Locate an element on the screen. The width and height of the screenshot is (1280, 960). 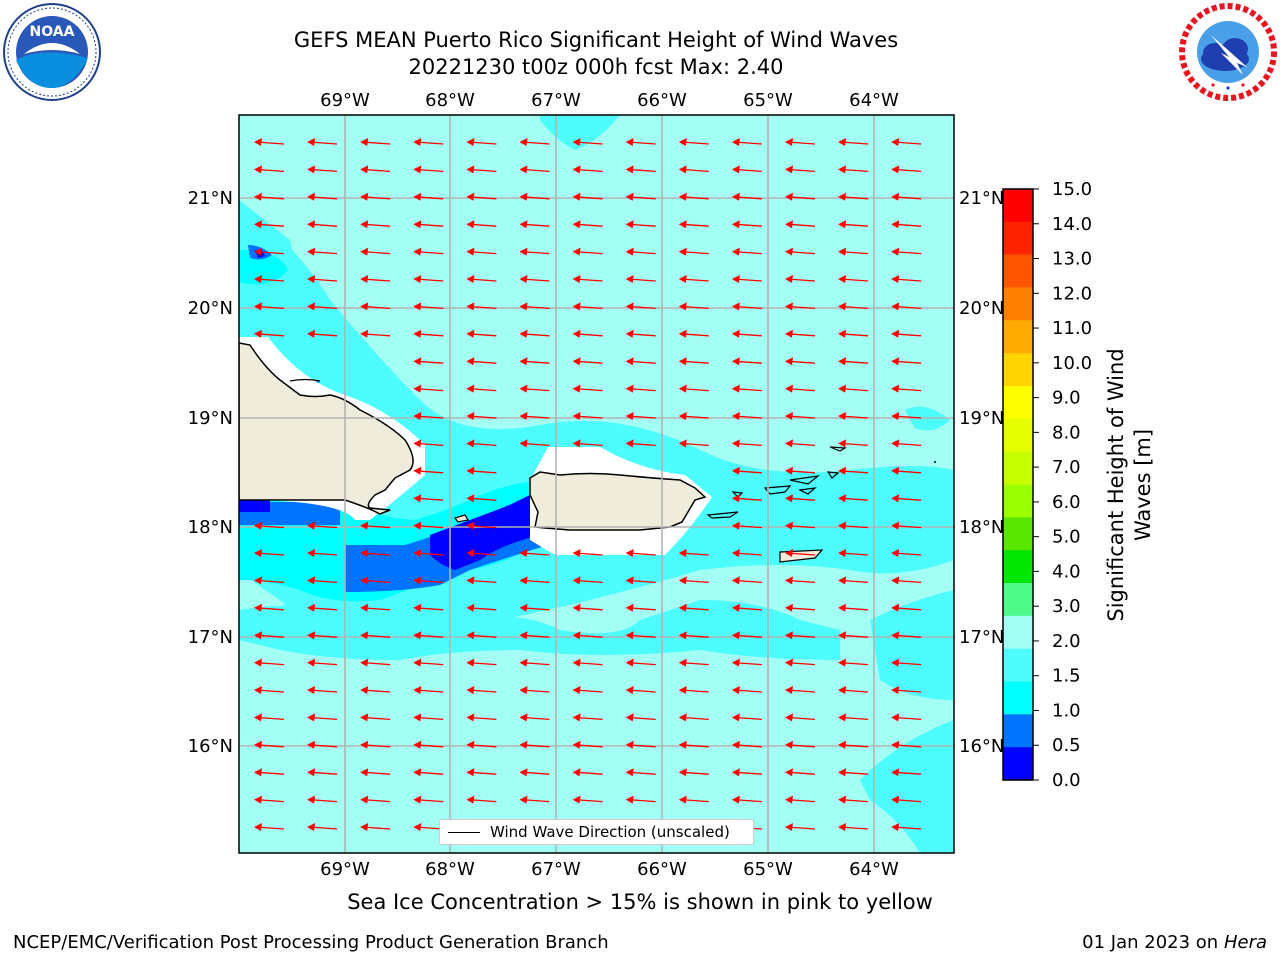
lon-label-top: 67°W is located at coordinates (556, 100).